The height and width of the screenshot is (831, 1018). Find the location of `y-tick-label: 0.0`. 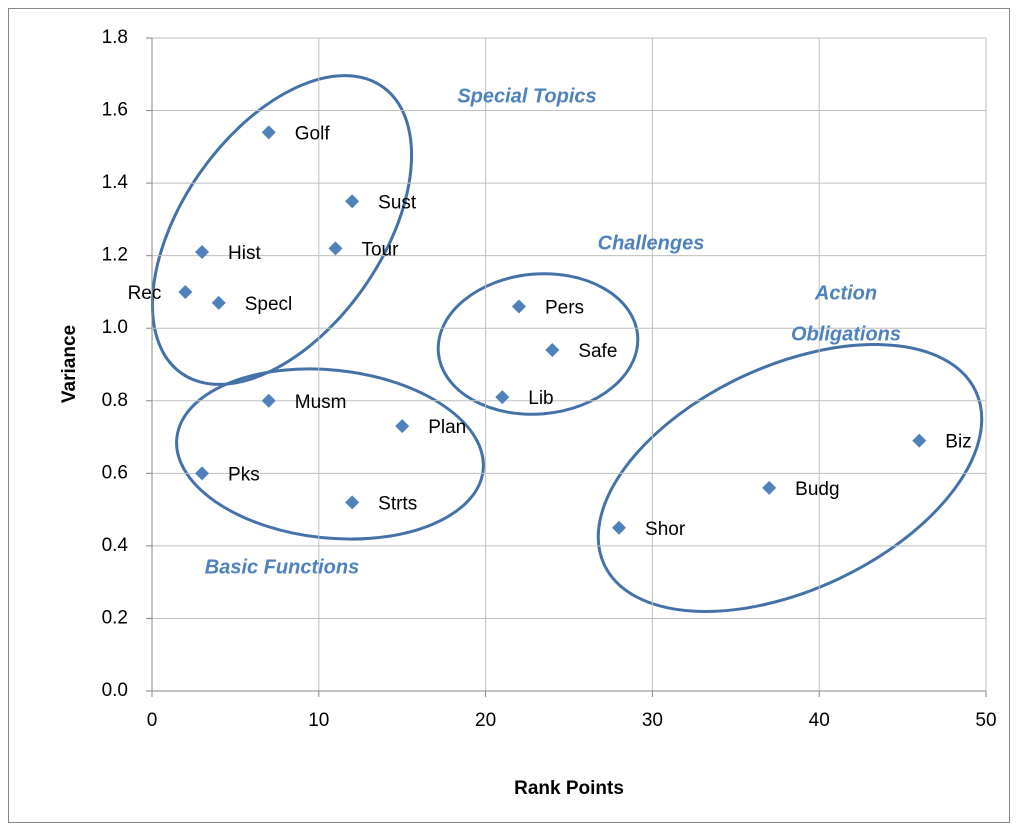

y-tick-label: 0.0 is located at coordinates (115, 690).